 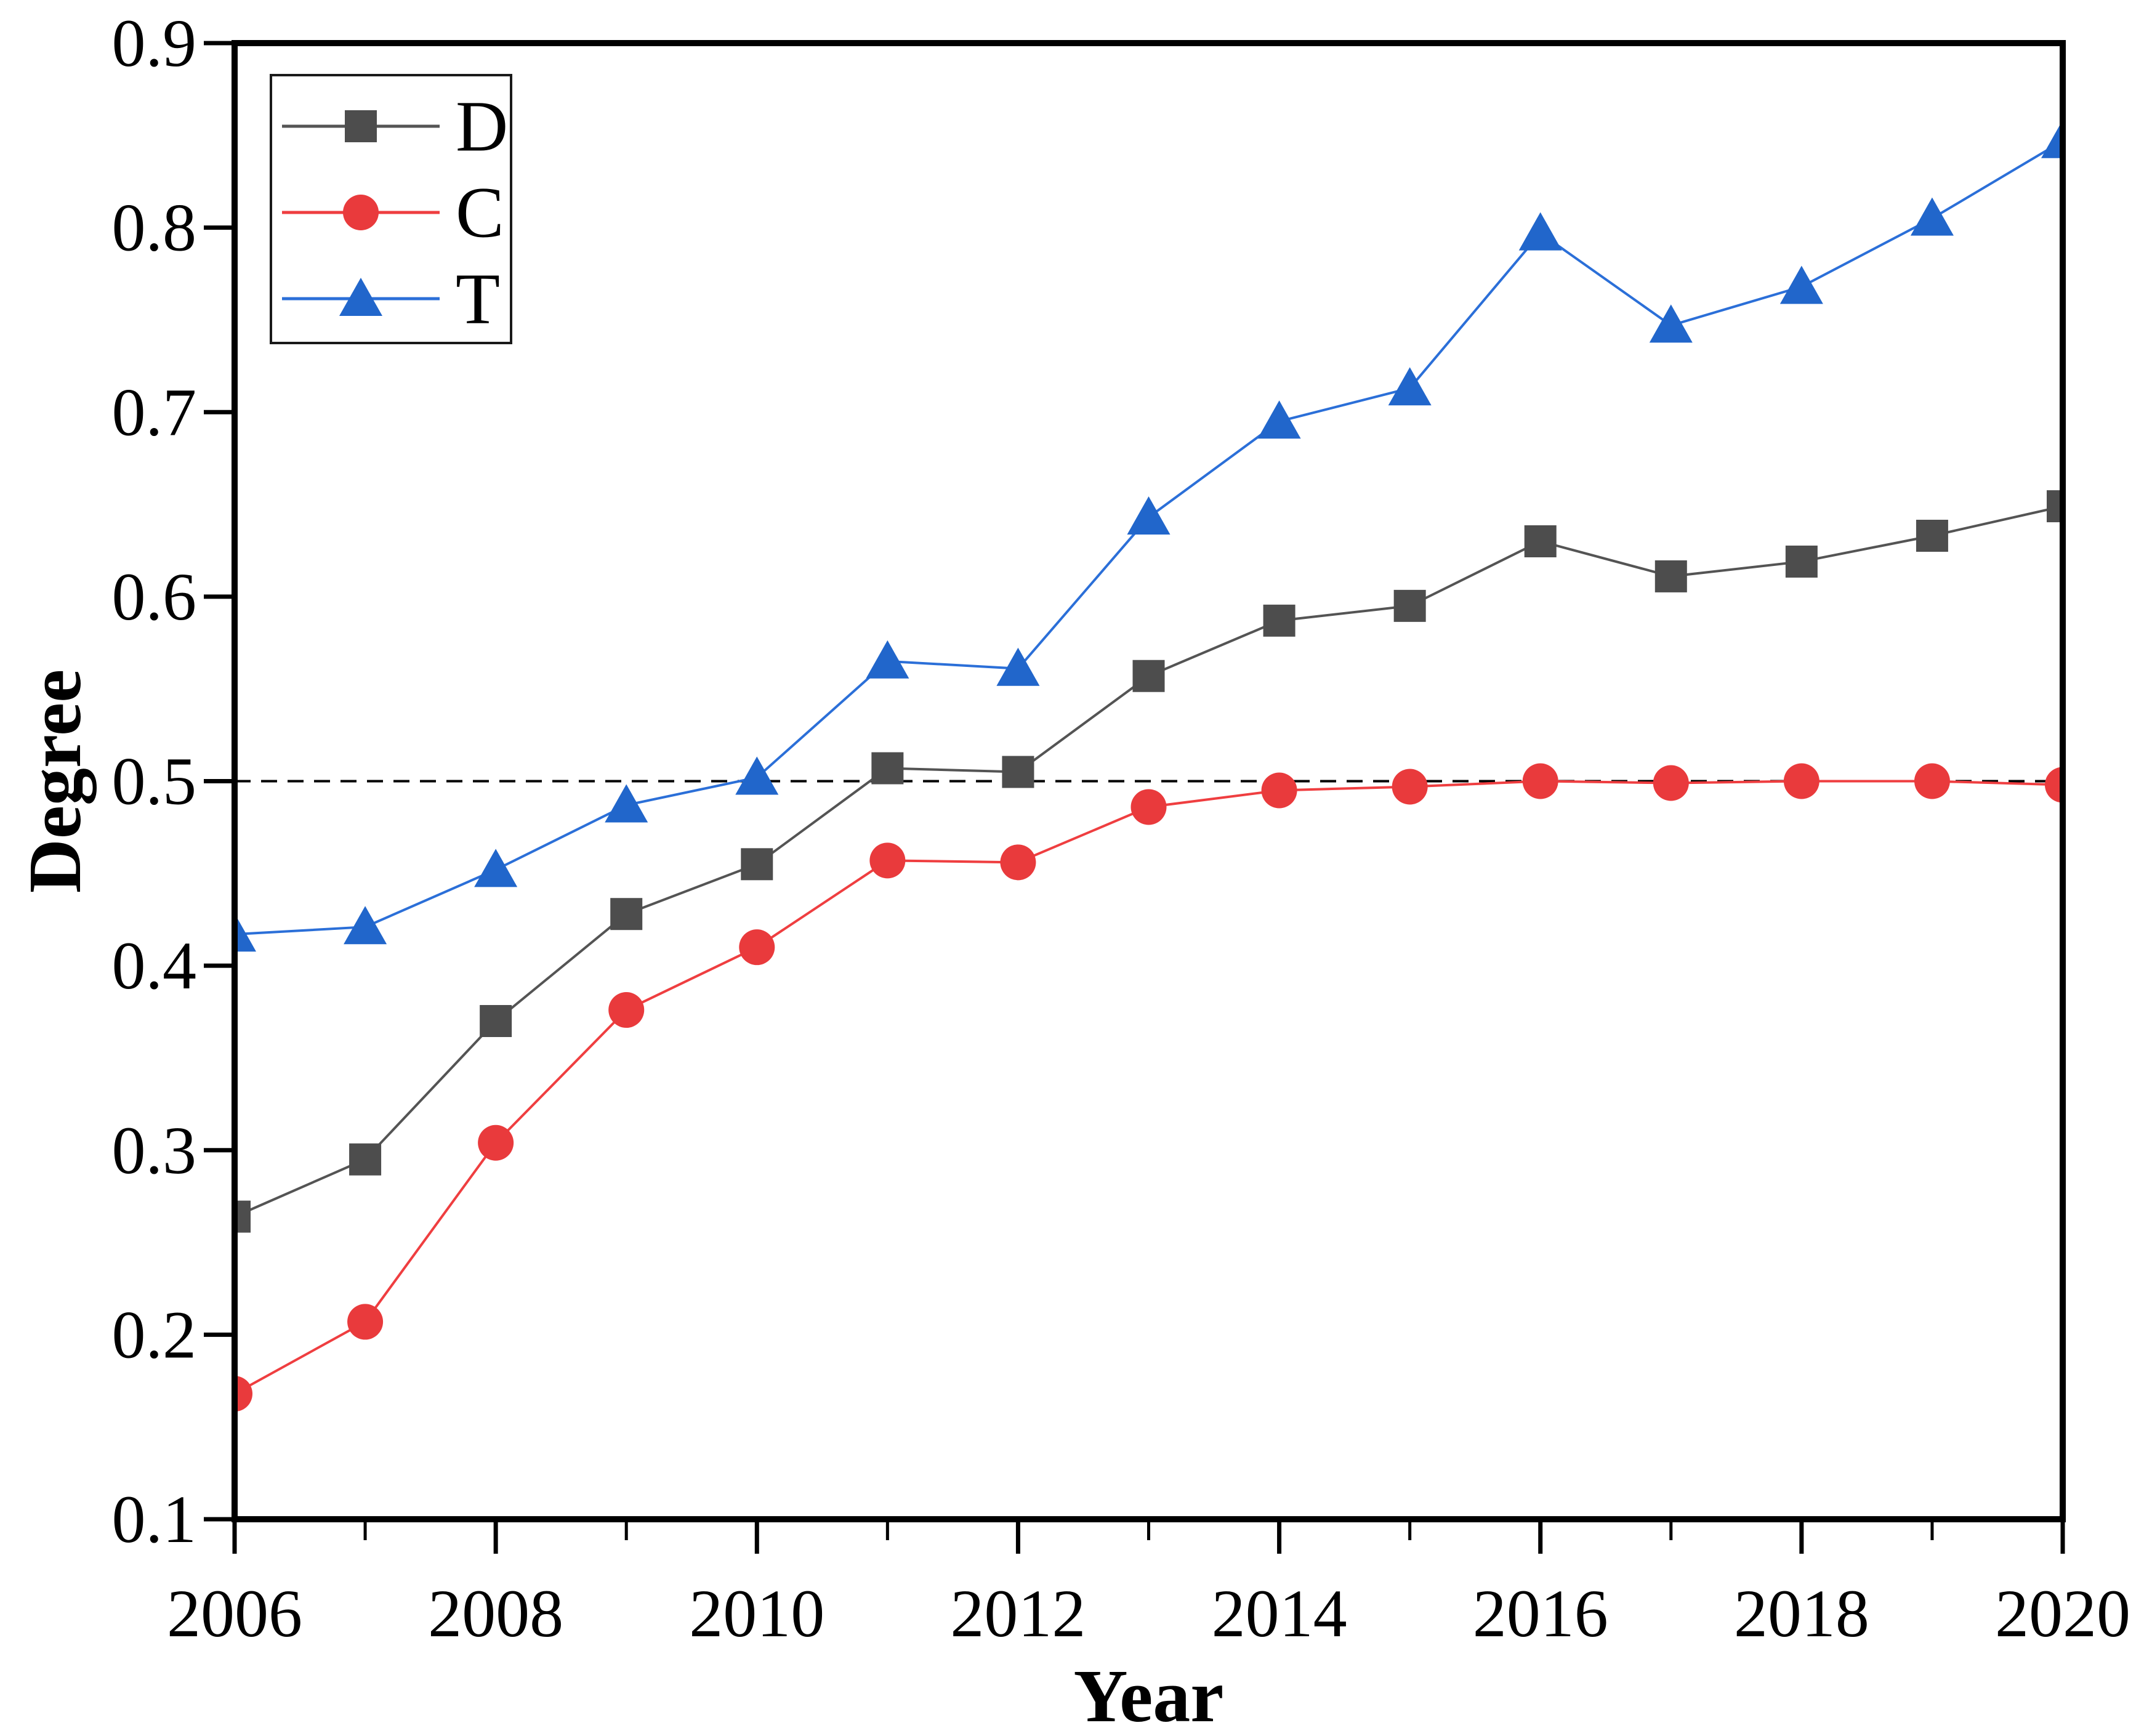 I want to click on series-T-marker-2018, so click(x=1801, y=284).